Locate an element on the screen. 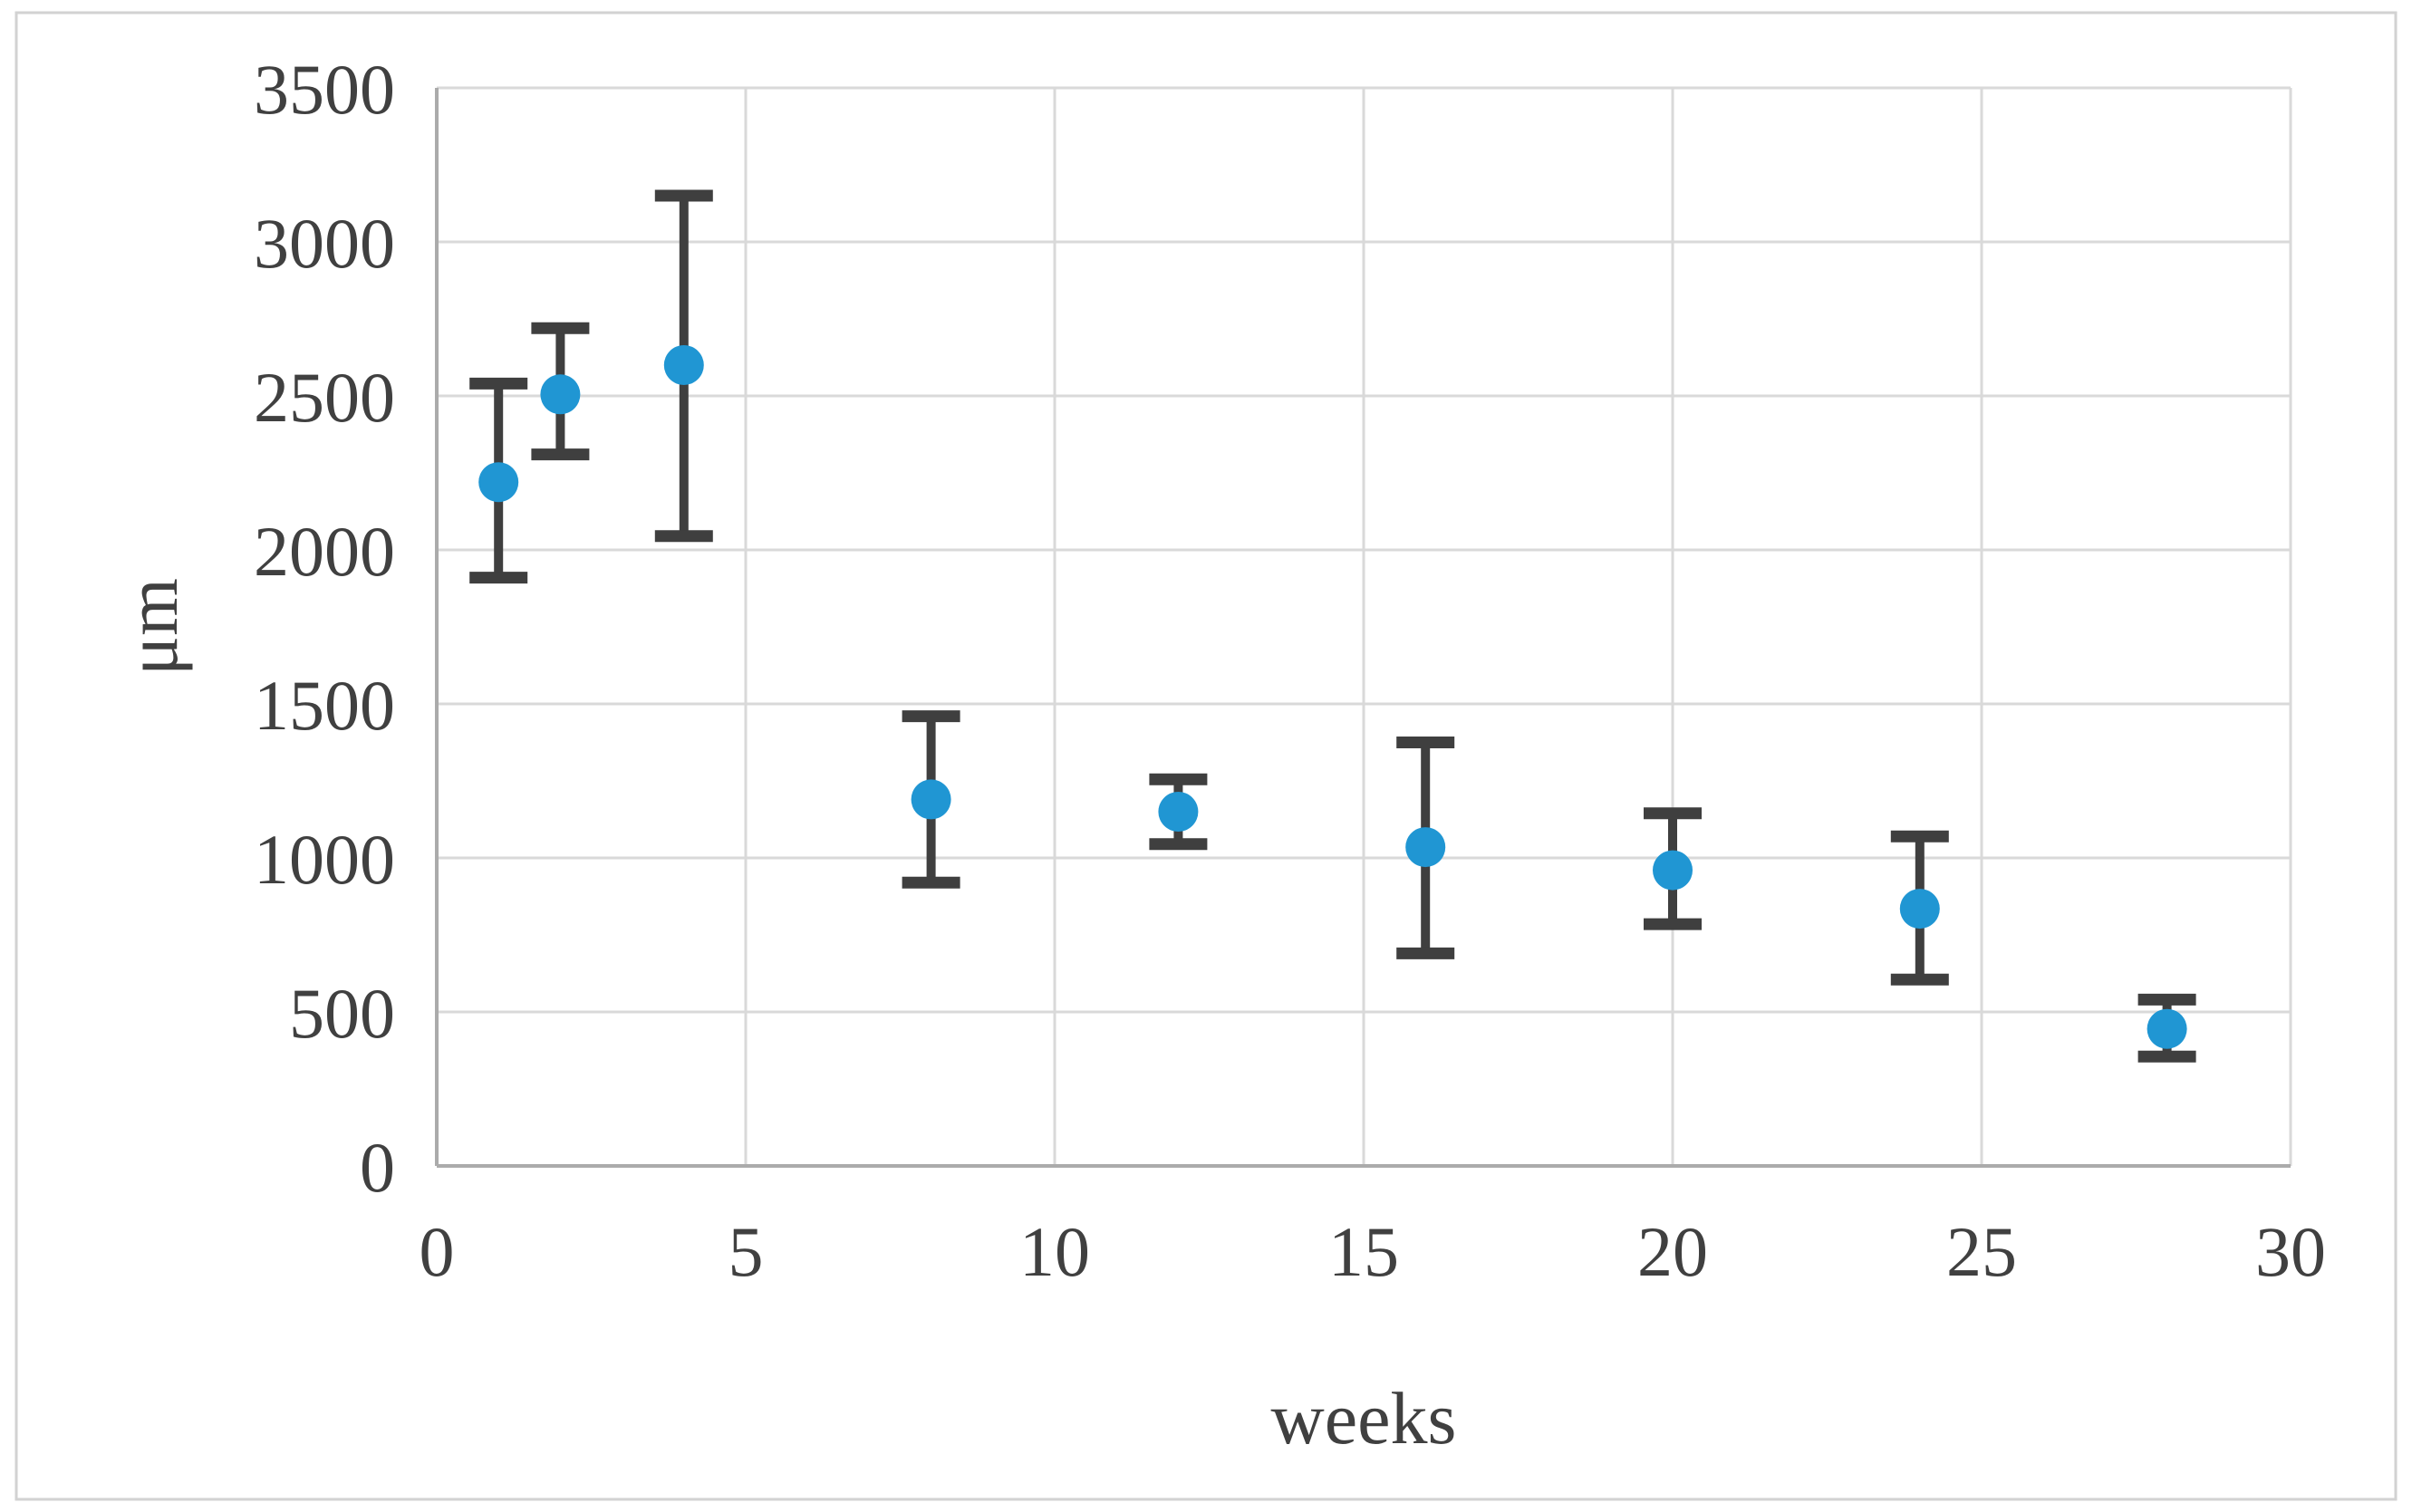  y-tick-label: 3000 is located at coordinates (324, 243).